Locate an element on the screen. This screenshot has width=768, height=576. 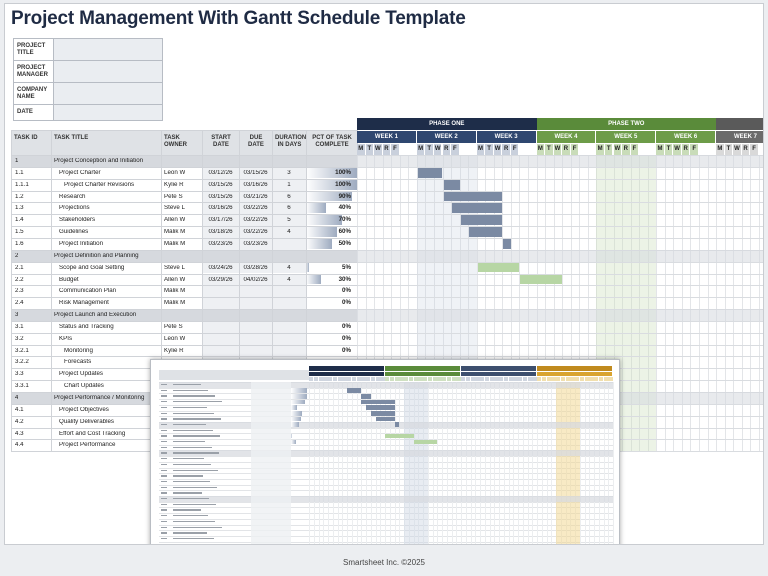
project-title-input is located at coordinates (108, 49).